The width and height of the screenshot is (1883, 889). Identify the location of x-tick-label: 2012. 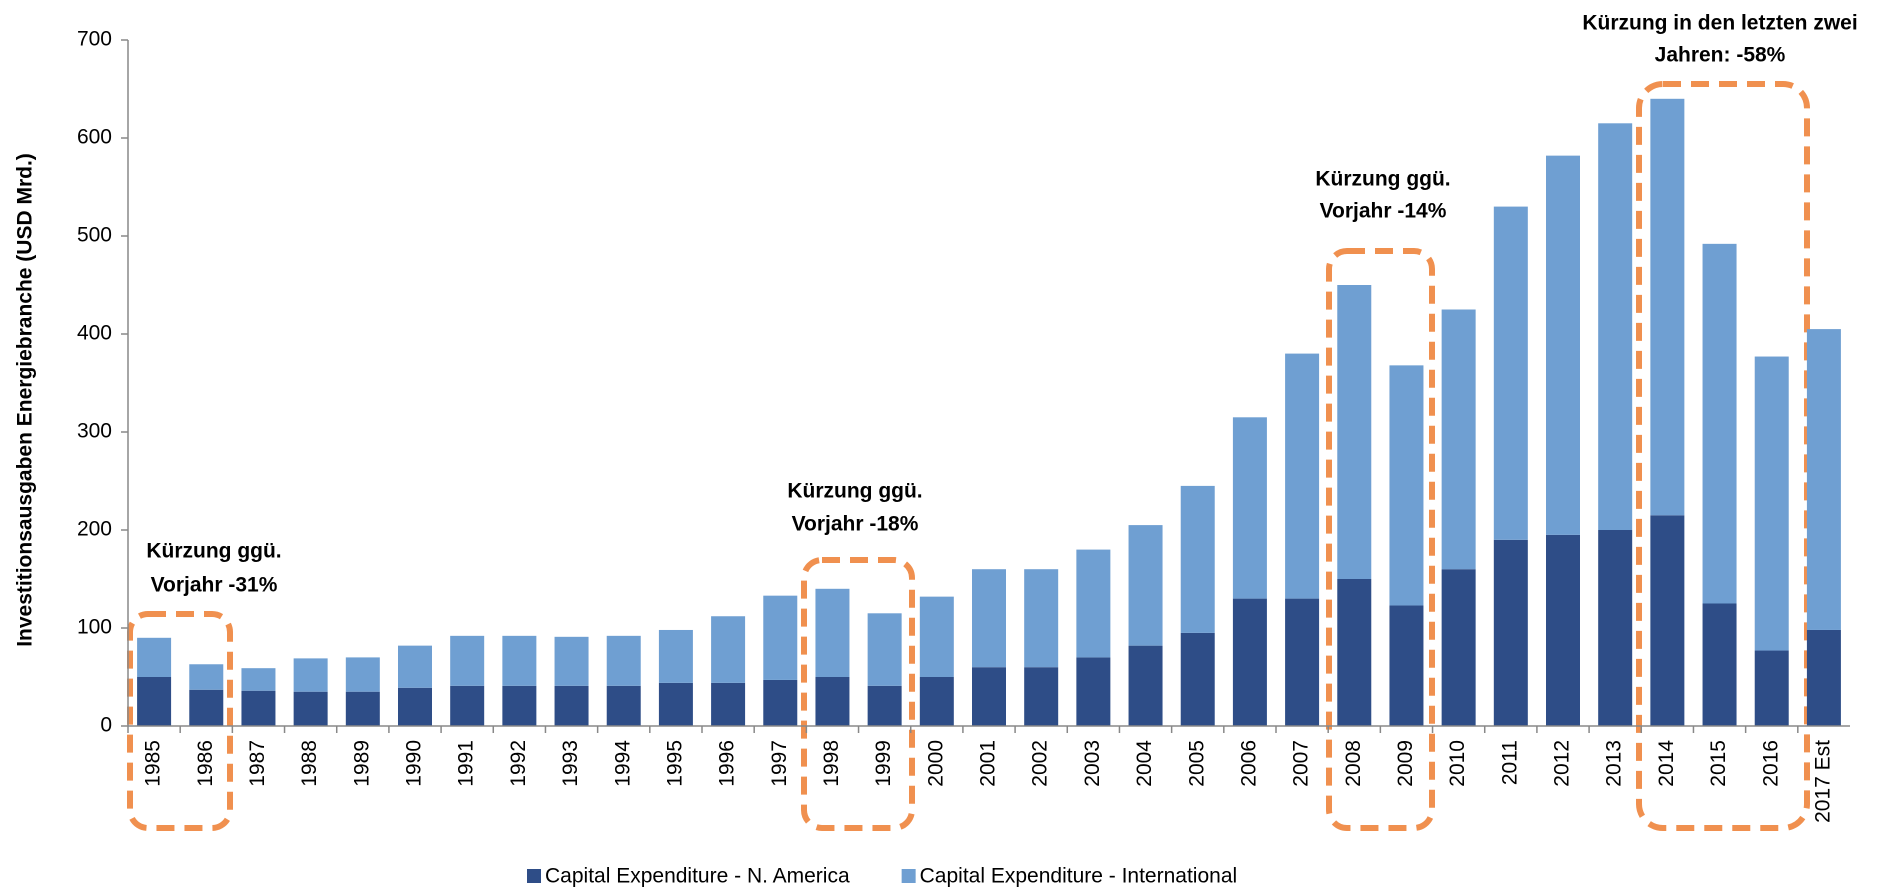
(1562, 763).